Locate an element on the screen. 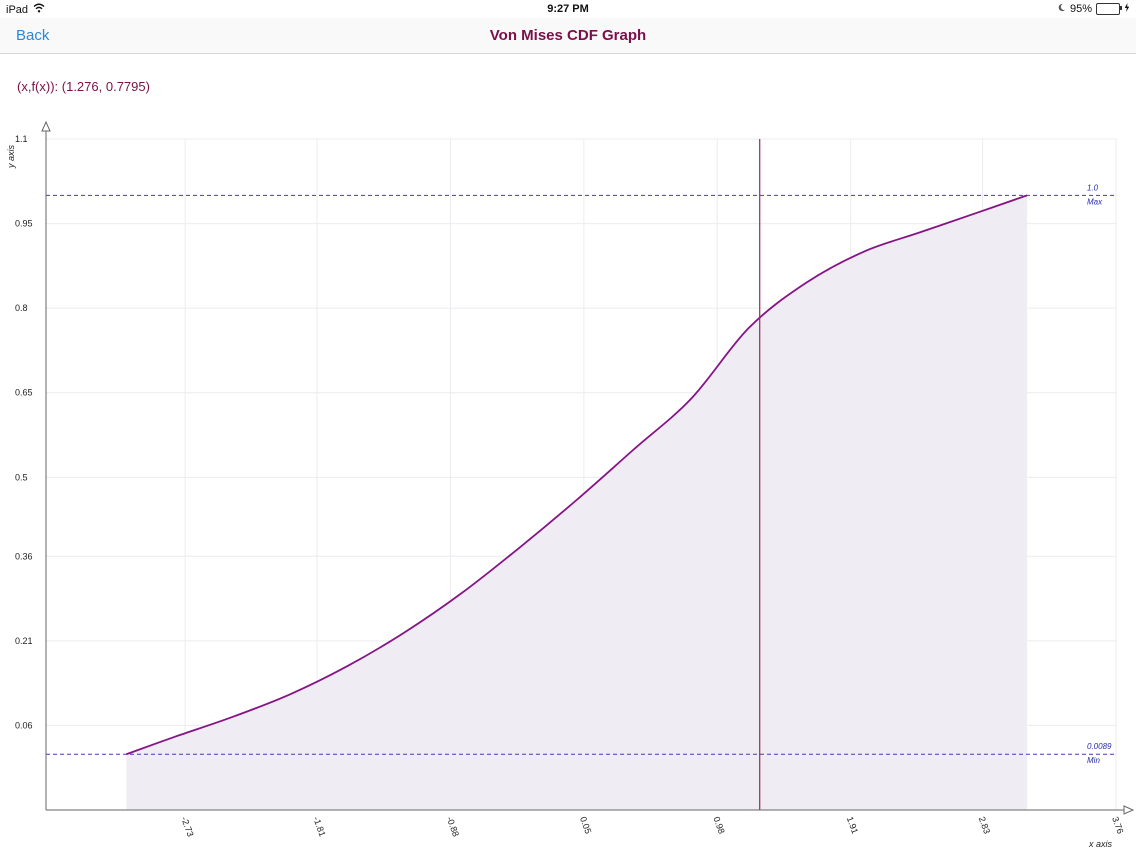 The image size is (1136, 852). x-axis-arrow-icon is located at coordinates (1129, 810).